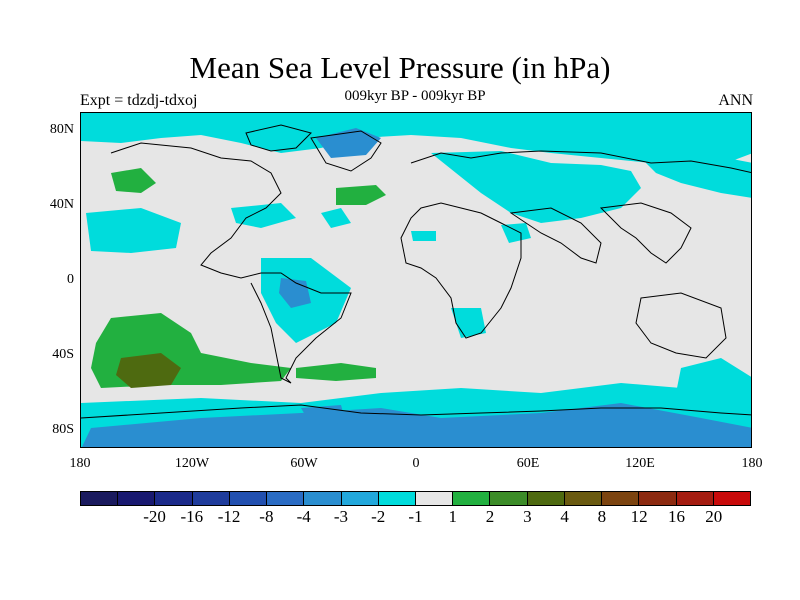 This screenshot has height=600, width=800. Describe the element at coordinates (238, 278) in the screenshot. I see `green-regions` at that location.